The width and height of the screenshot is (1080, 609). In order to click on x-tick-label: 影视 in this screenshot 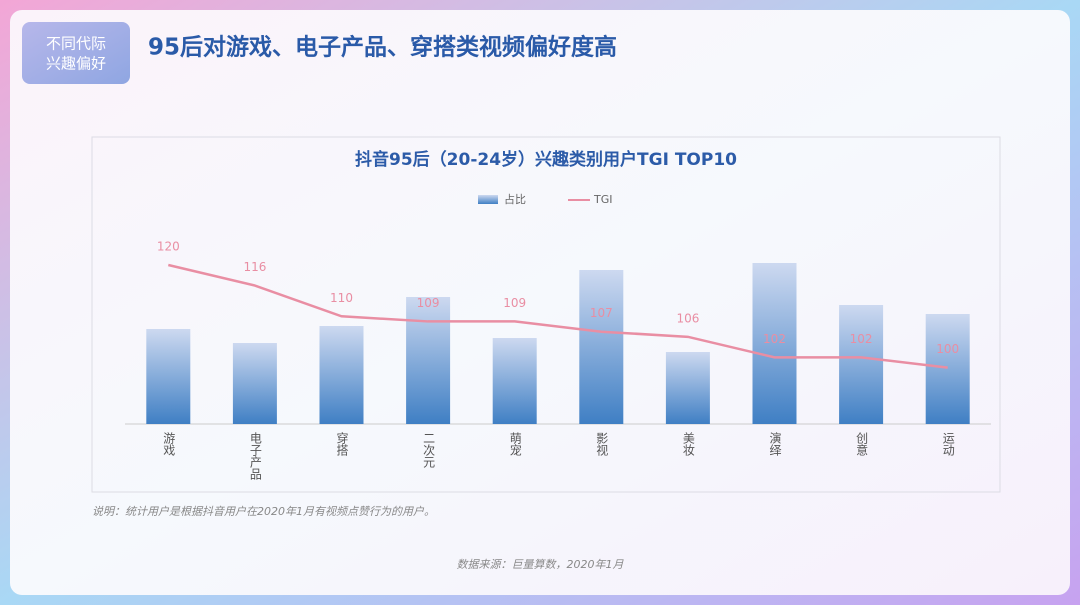, I will do `click(602, 444)`.